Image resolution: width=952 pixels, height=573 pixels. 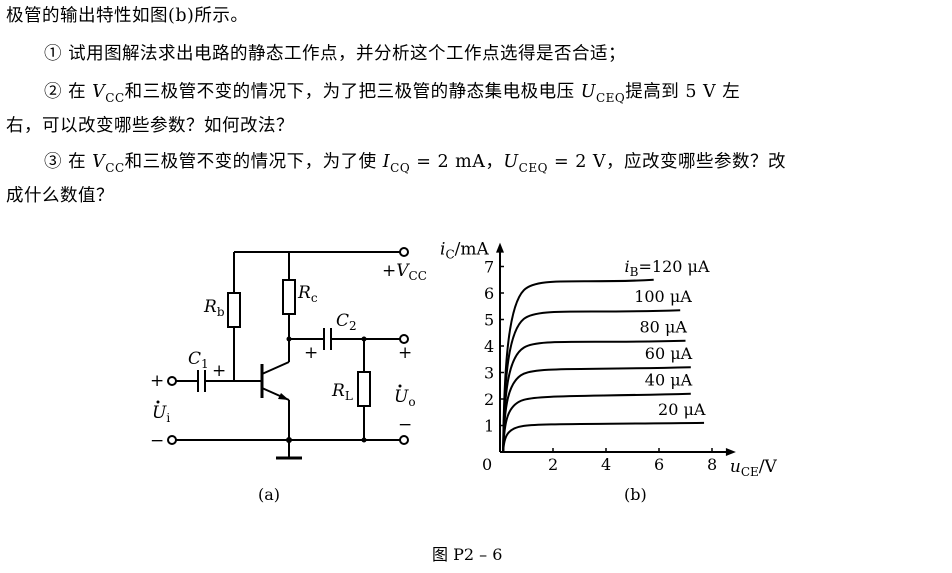 I want to click on y-tick-label: 5, so click(x=489, y=320).